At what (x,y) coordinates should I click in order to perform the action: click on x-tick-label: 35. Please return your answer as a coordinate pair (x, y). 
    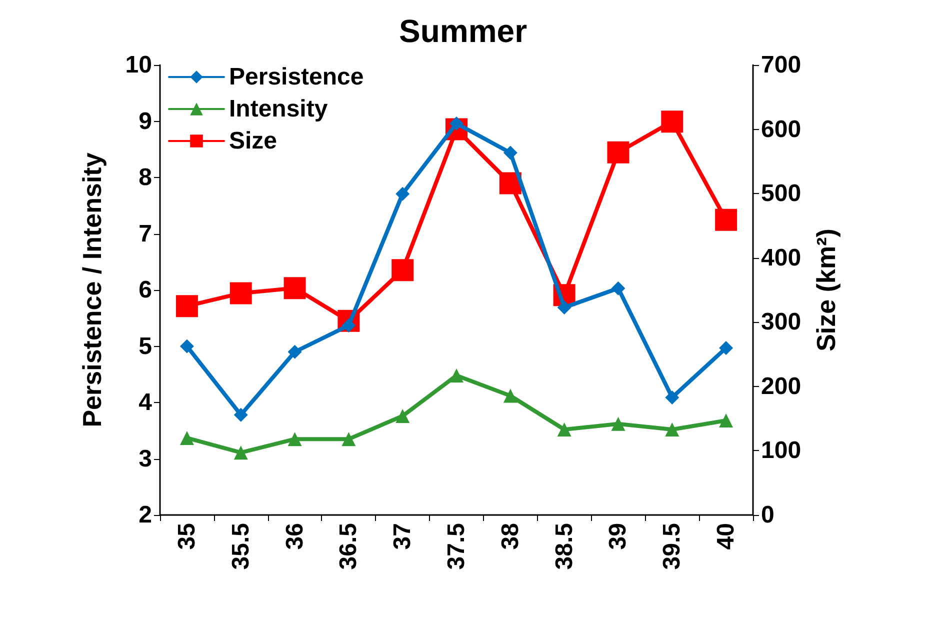
    Looking at the image, I should click on (186, 536).